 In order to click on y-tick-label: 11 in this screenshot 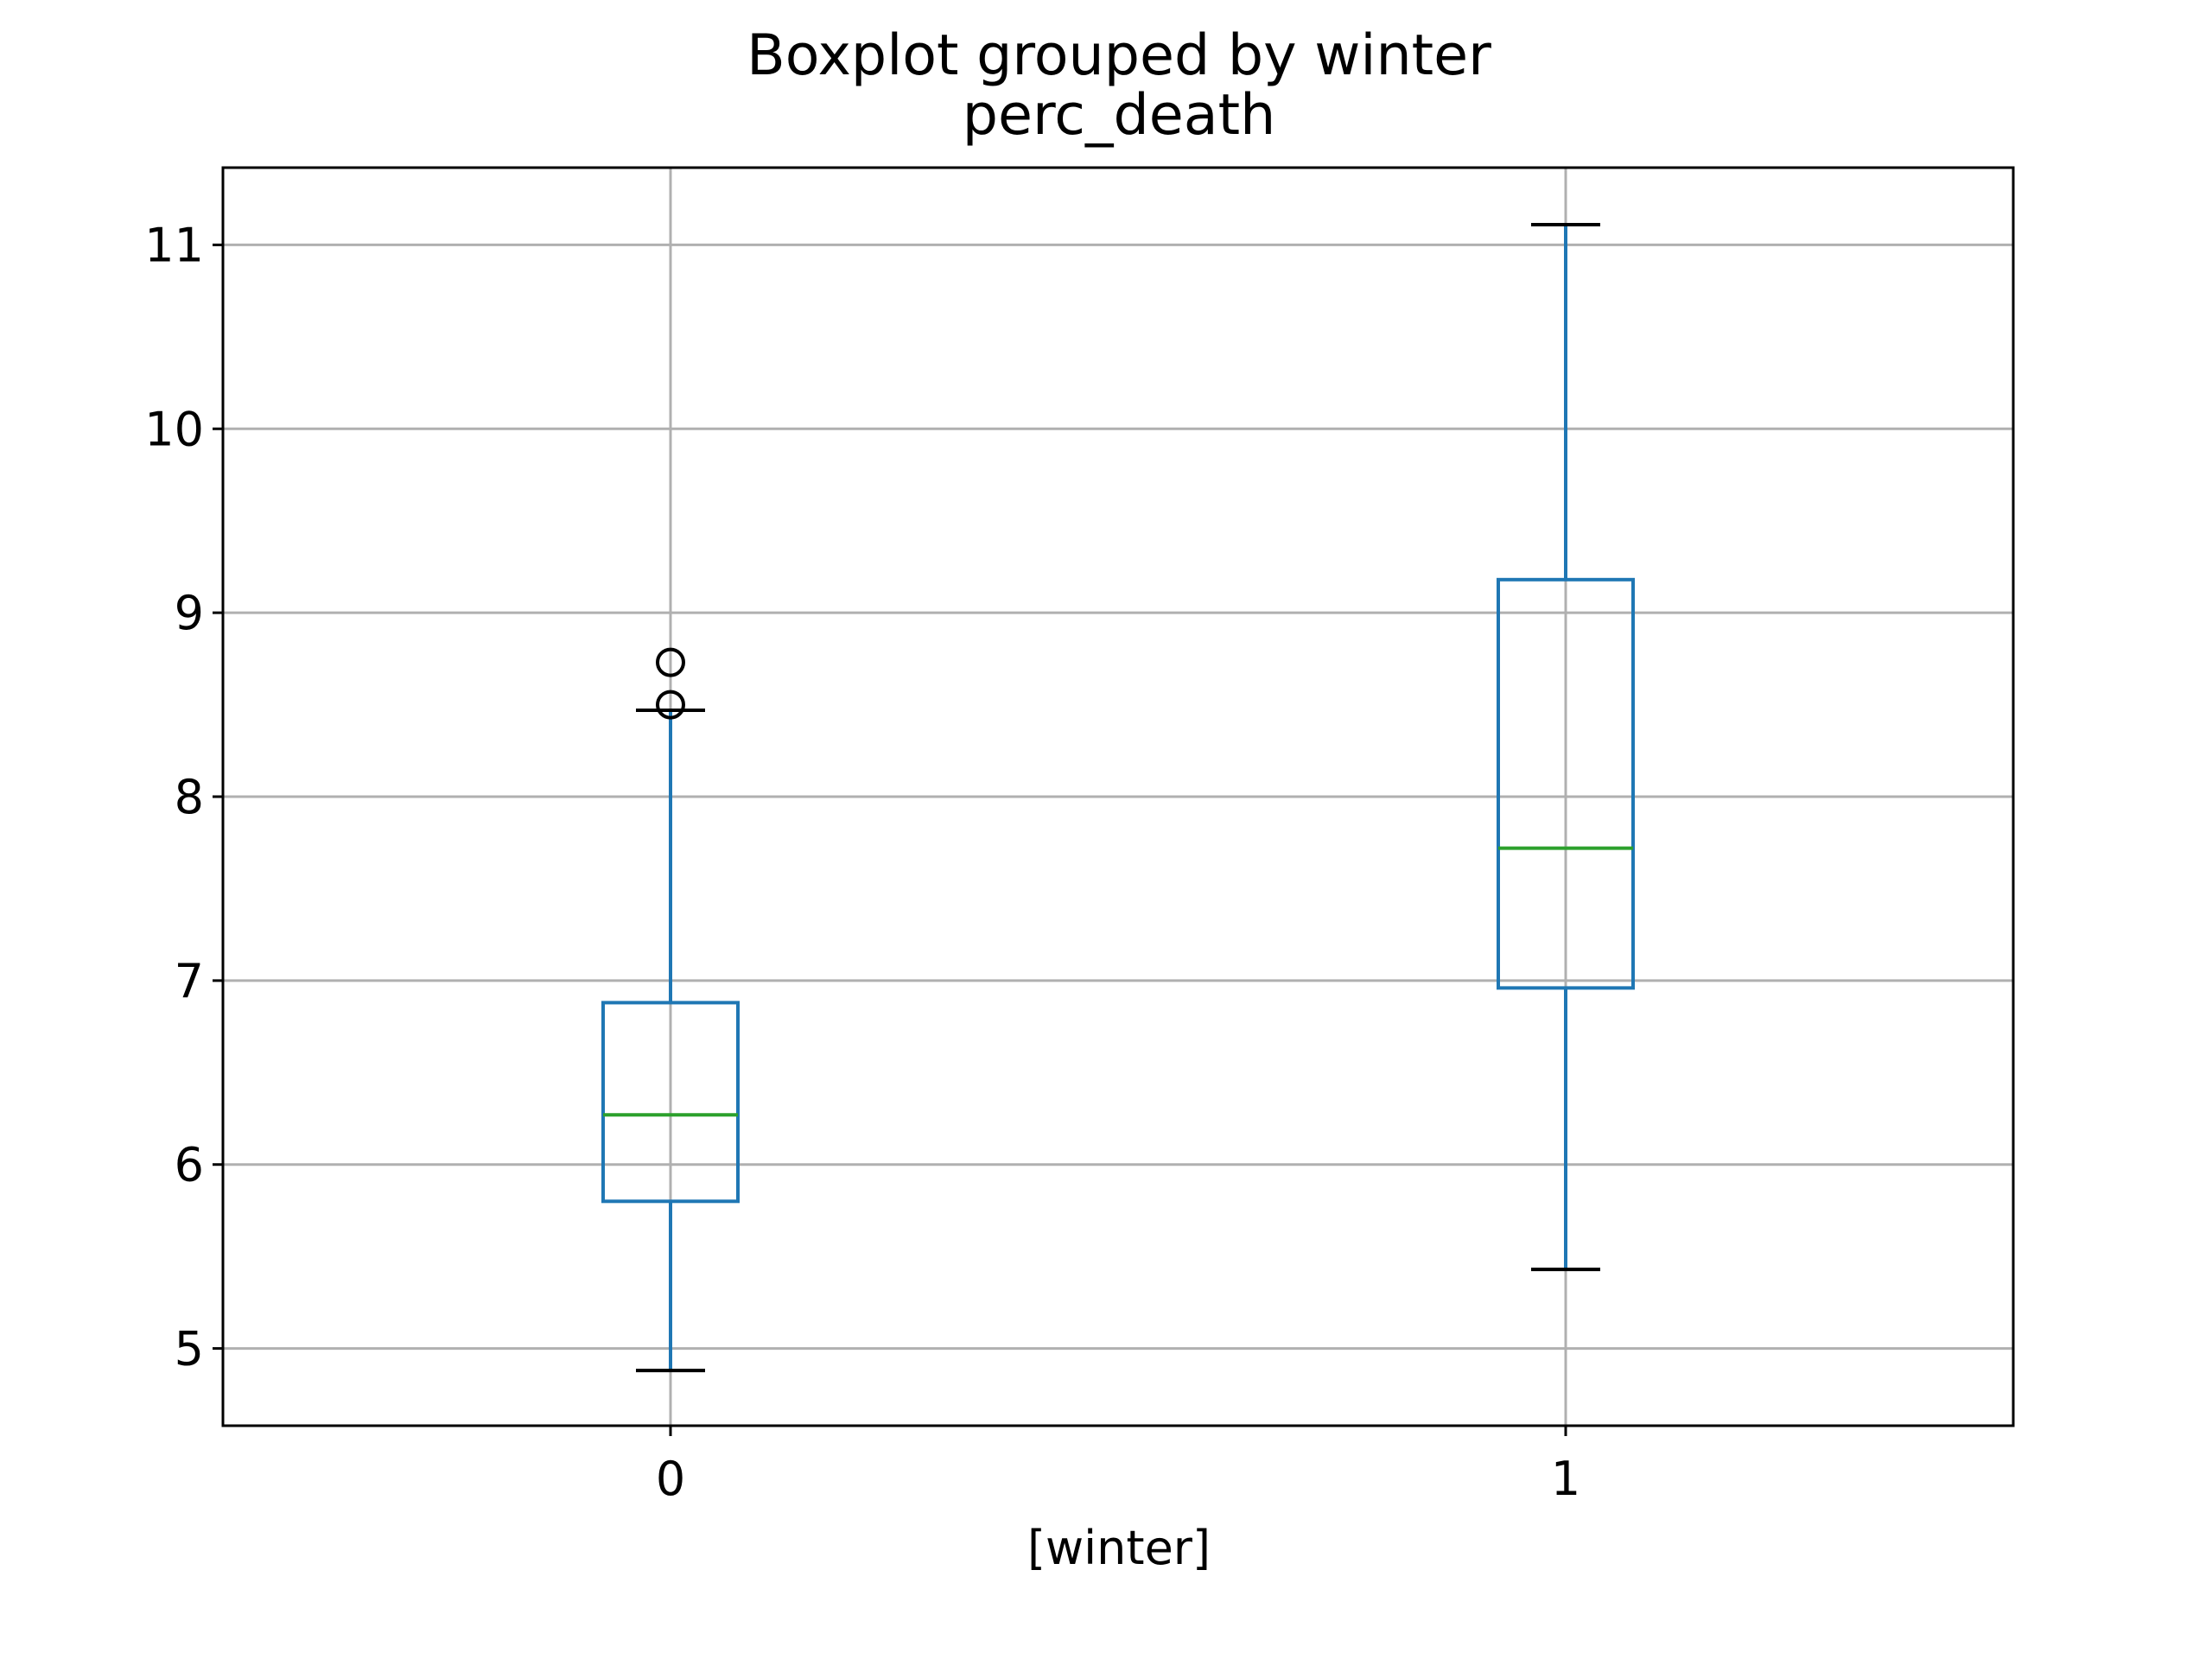, I will do `click(174, 245)`.